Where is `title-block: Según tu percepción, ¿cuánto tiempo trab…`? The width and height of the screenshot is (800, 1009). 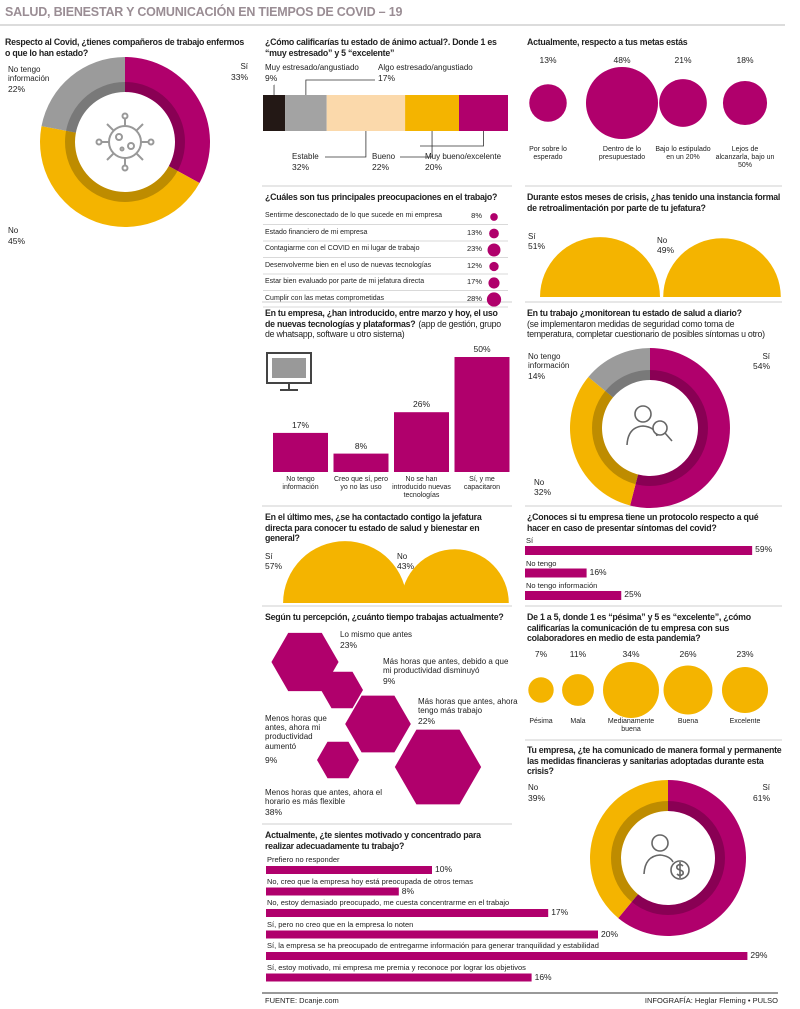 title-block: Según tu percepción, ¿cuánto tiempo trab… is located at coordinates (394, 617).